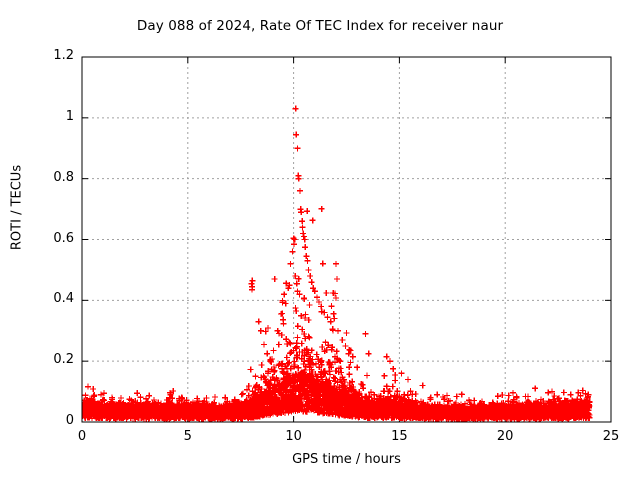 The width and height of the screenshot is (640, 480). What do you see at coordinates (69, 116) in the screenshot?
I see `y-tick-label: 1` at bounding box center [69, 116].